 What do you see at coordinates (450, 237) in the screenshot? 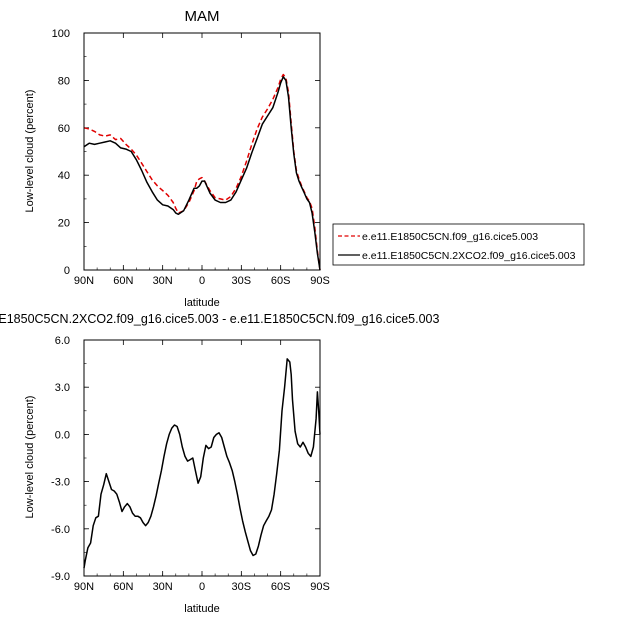
I see `legend-label-control: e.e11.E1850C5CN.f09_g16.cice5.003` at bounding box center [450, 237].